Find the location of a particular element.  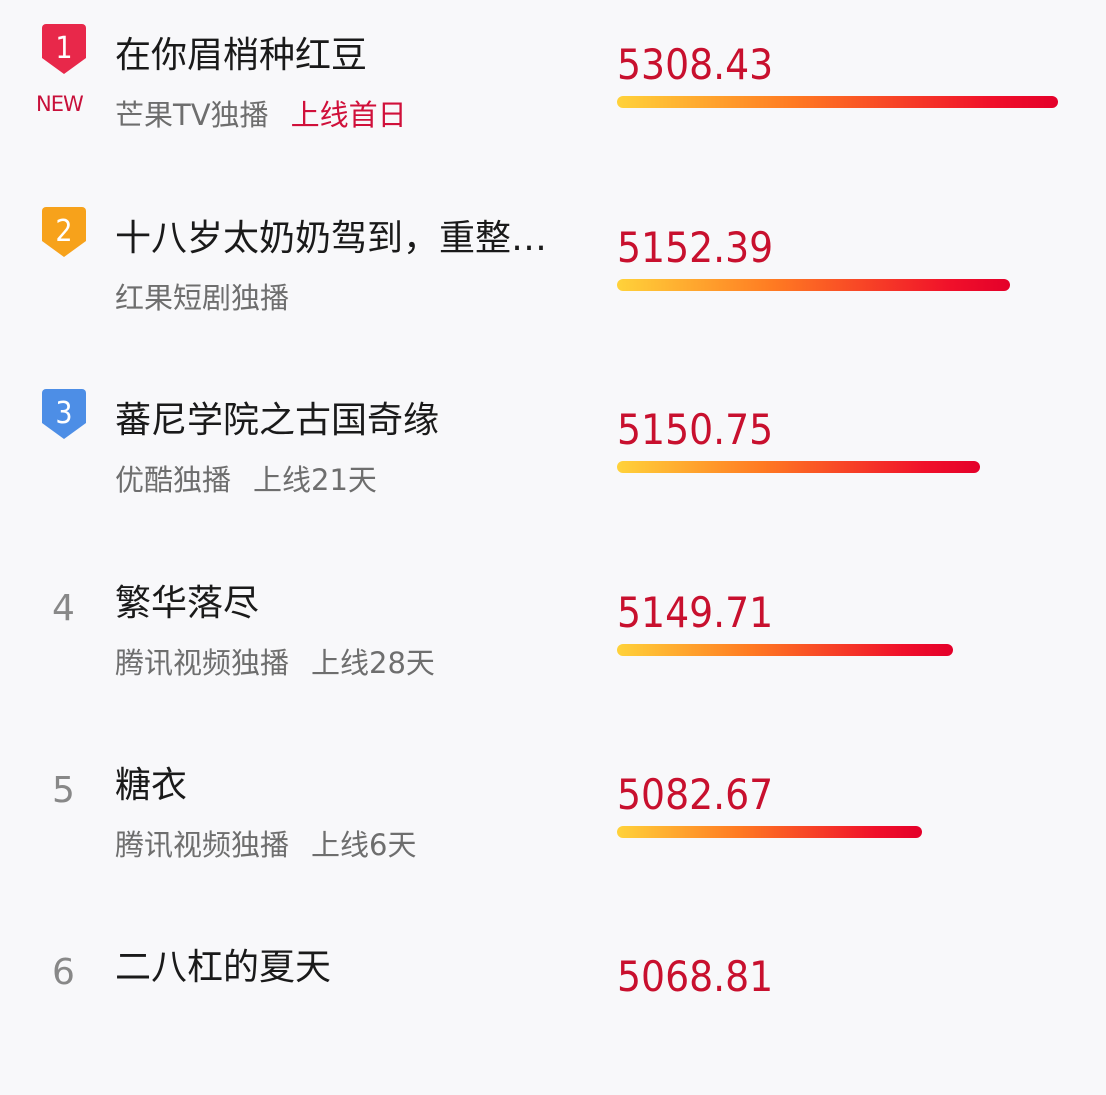

item-subtitle: 腾讯视频独播 上线6天 is located at coordinates (265, 843).